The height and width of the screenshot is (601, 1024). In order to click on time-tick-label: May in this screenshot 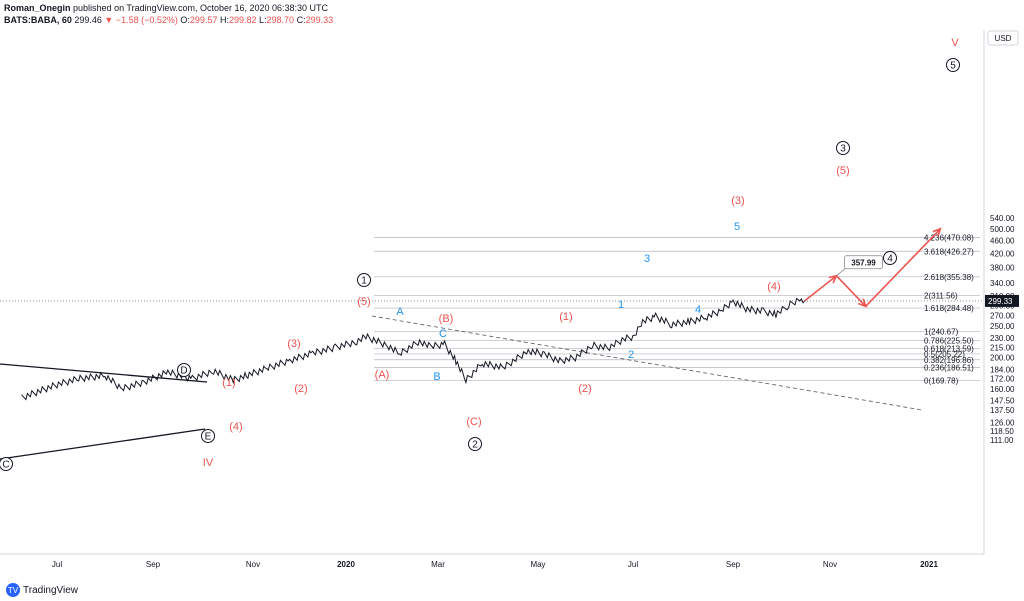, I will do `click(537, 564)`.